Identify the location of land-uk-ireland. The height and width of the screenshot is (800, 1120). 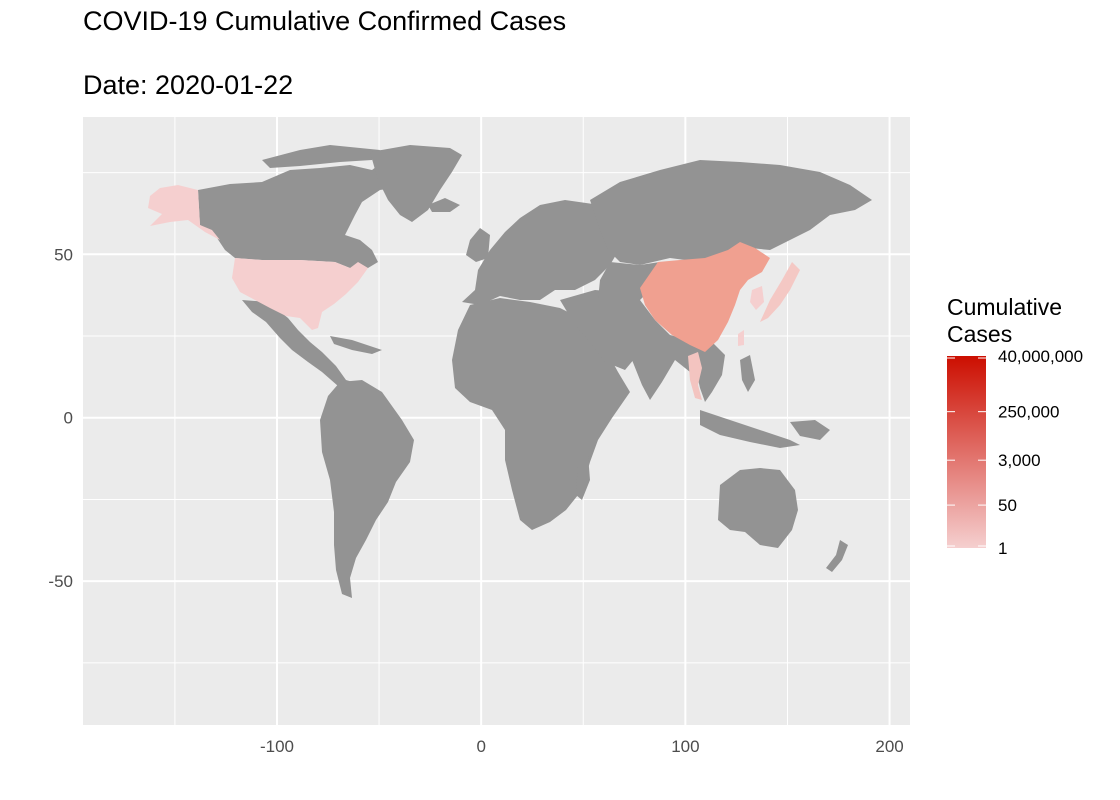
(478, 245).